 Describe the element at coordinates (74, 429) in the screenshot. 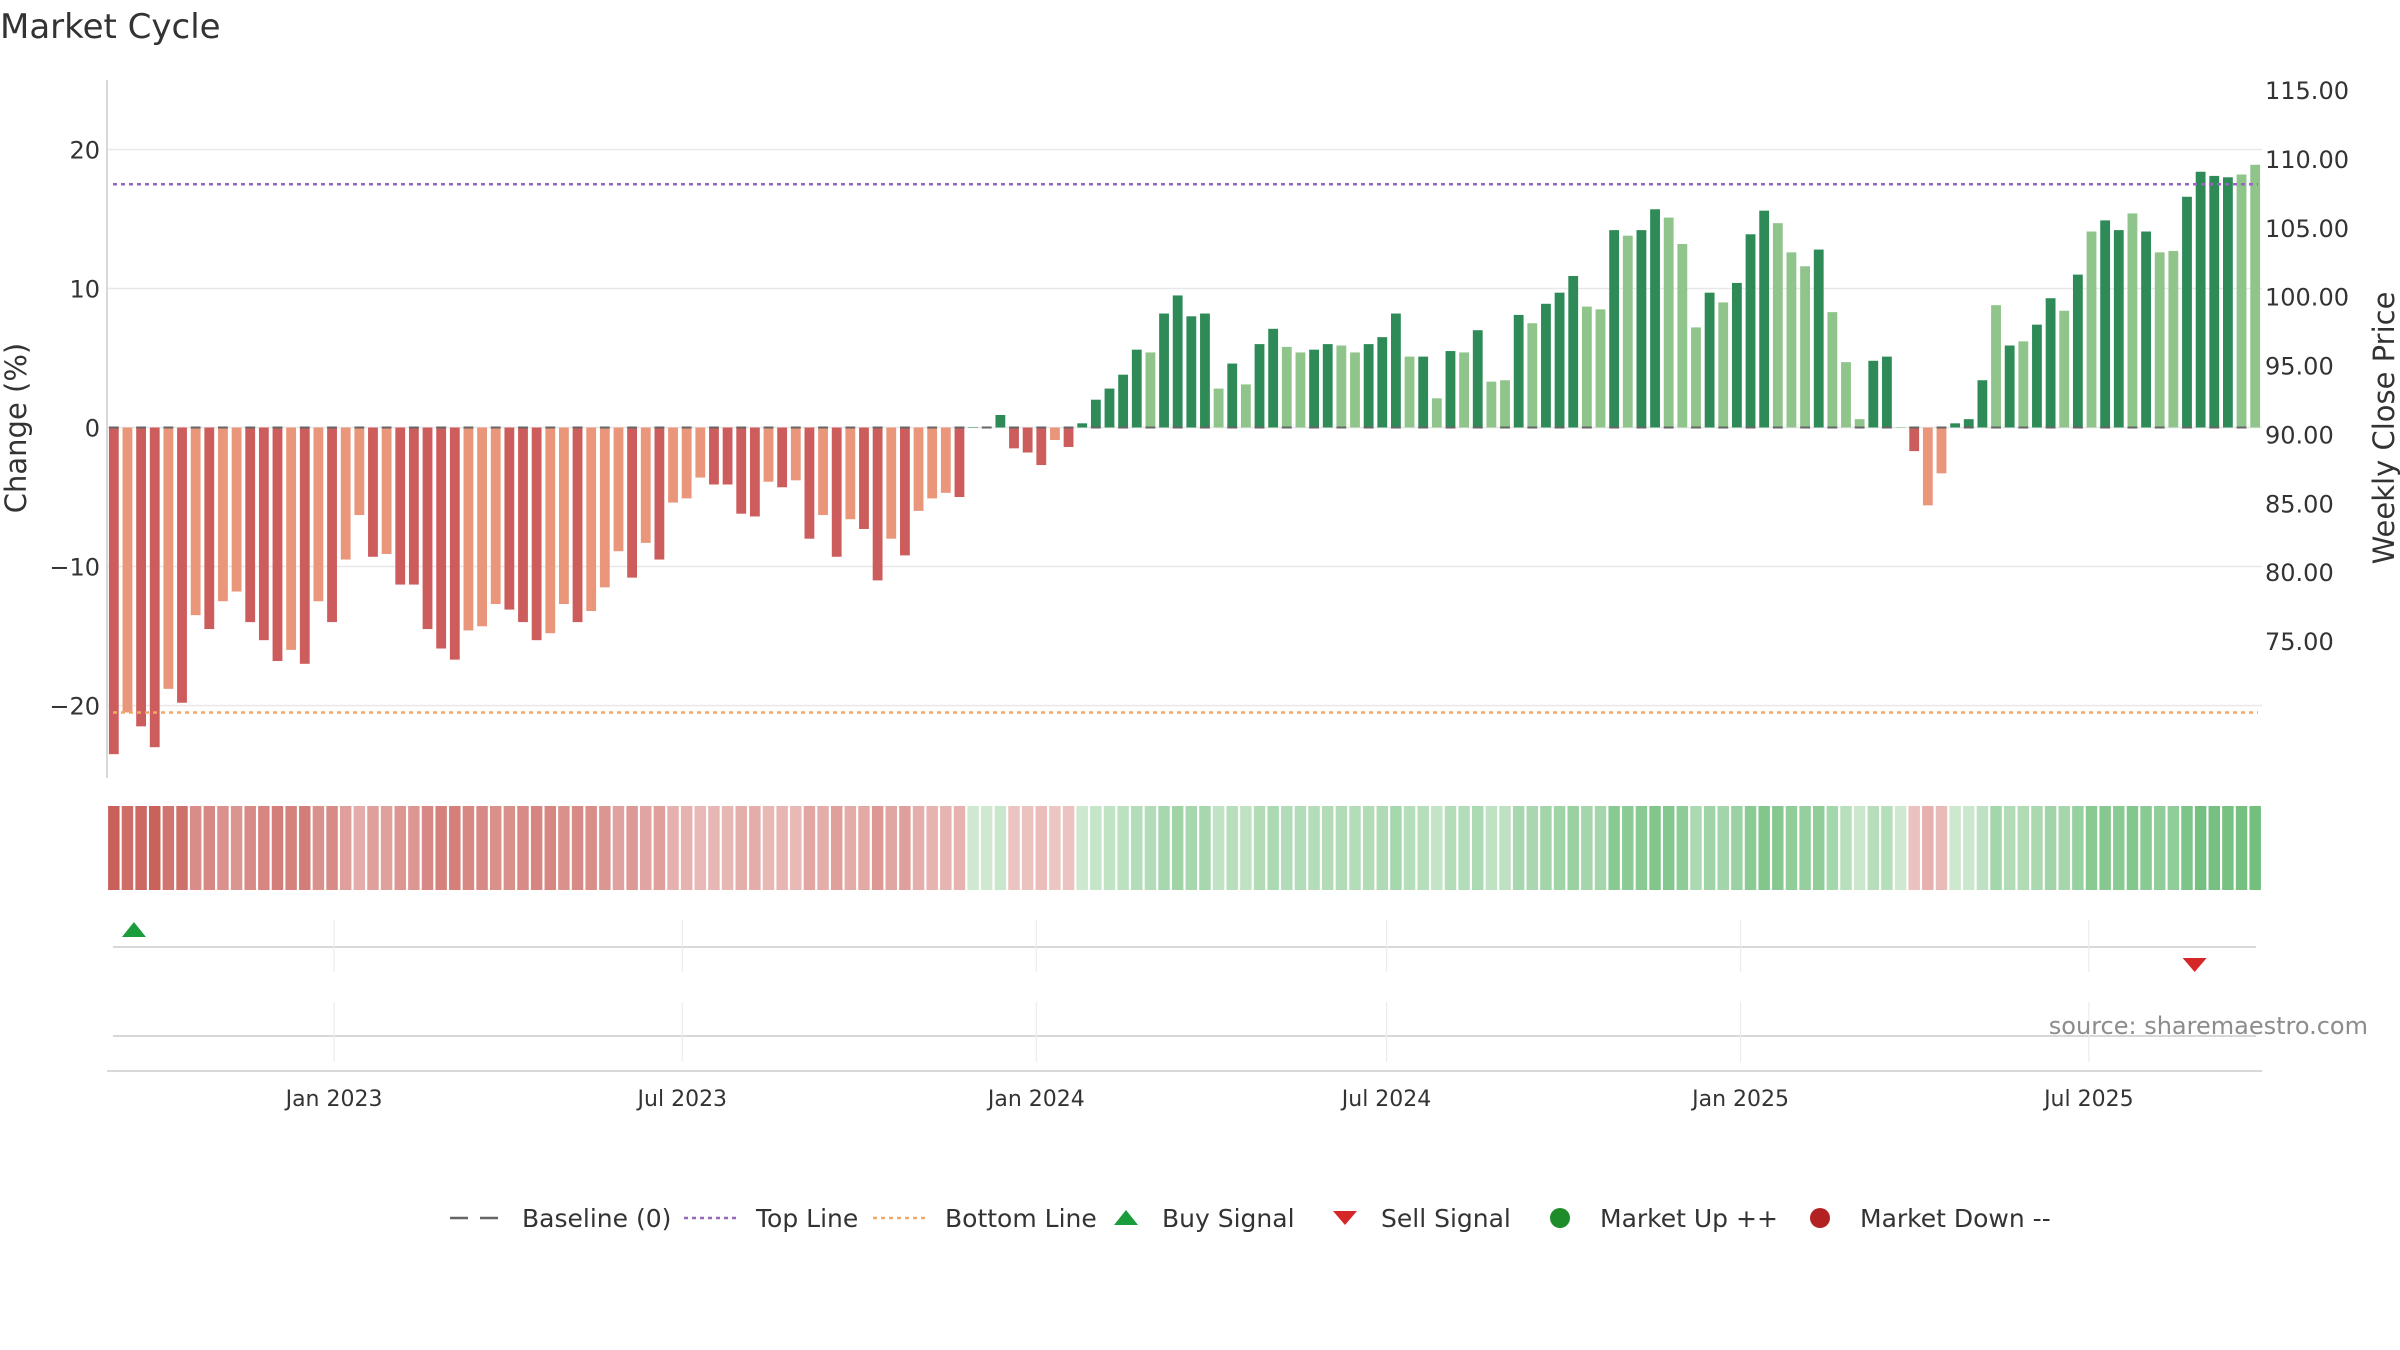

I see `y-axis-ticks: 20 10 0 −10 −20` at that location.